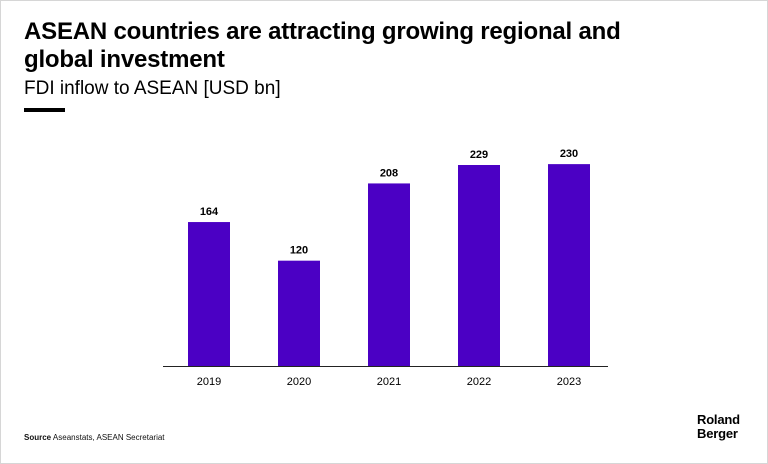 This screenshot has height=464, width=768. I want to click on logo-line-1: Roland, so click(718, 419).